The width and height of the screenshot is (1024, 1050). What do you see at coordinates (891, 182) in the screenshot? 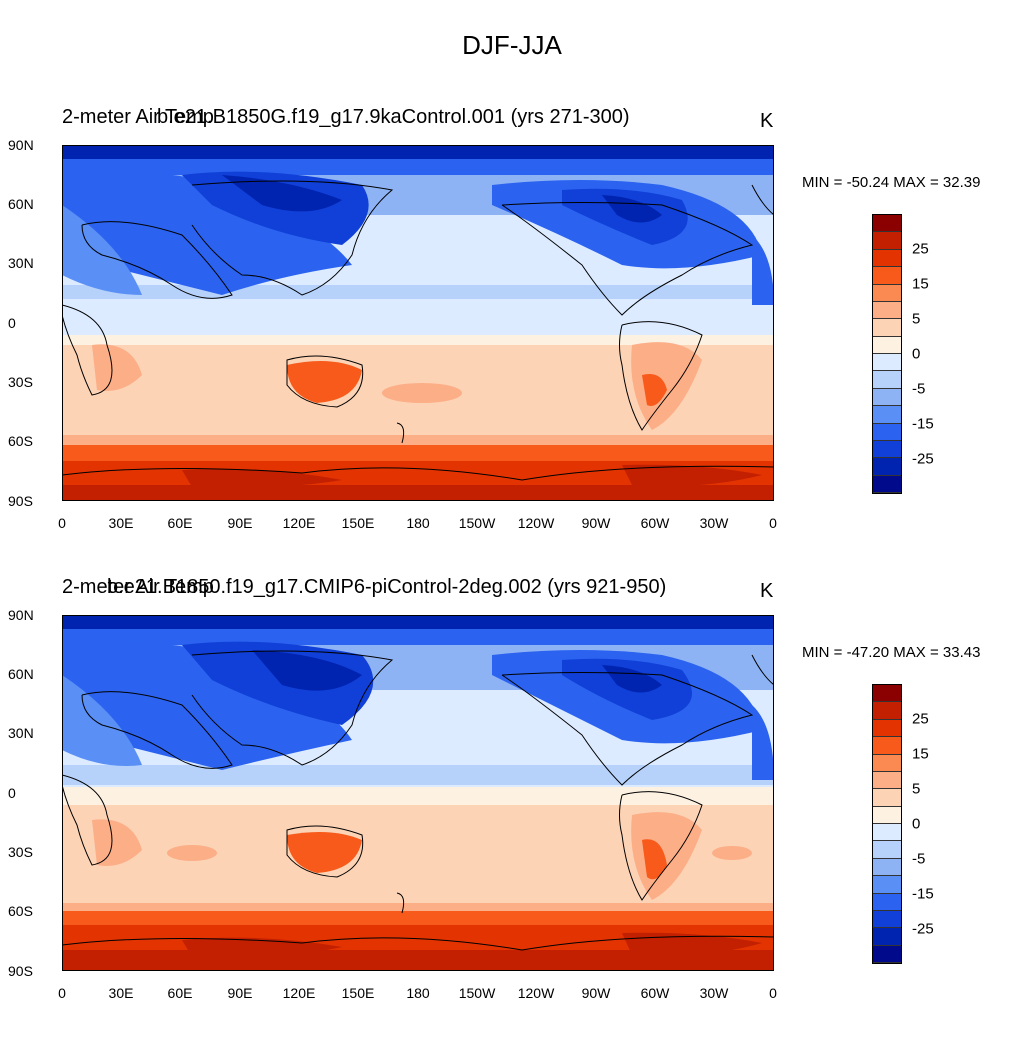
I see `minmax-label: MIN = -50.24 MAX = 32.39` at bounding box center [891, 182].